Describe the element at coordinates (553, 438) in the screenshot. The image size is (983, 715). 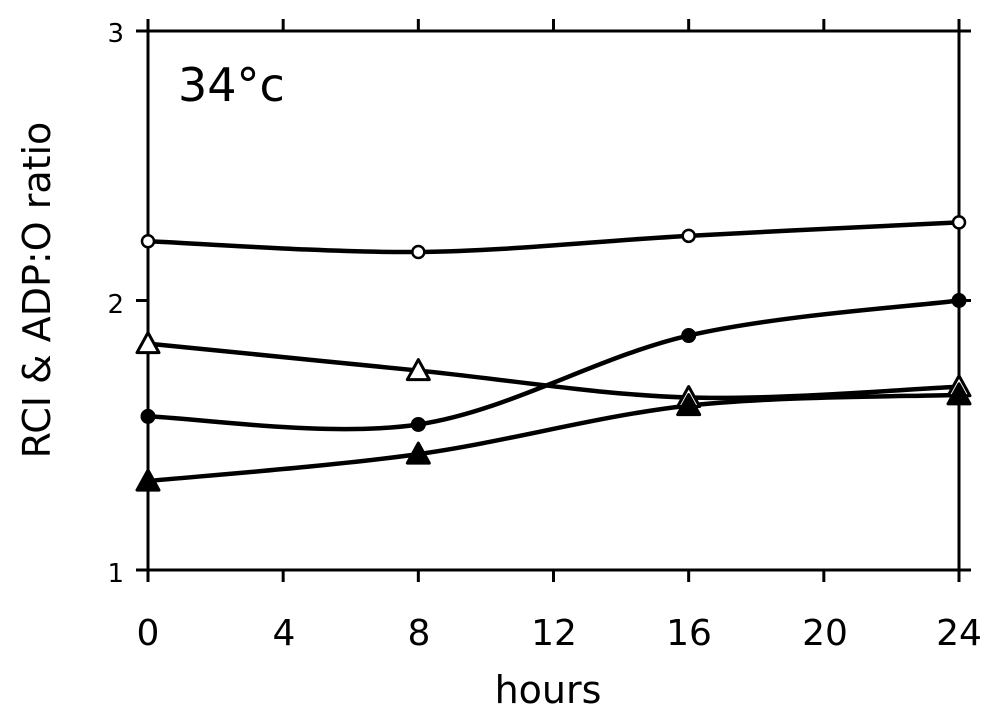
I see `series-line-filled-triangle` at that location.